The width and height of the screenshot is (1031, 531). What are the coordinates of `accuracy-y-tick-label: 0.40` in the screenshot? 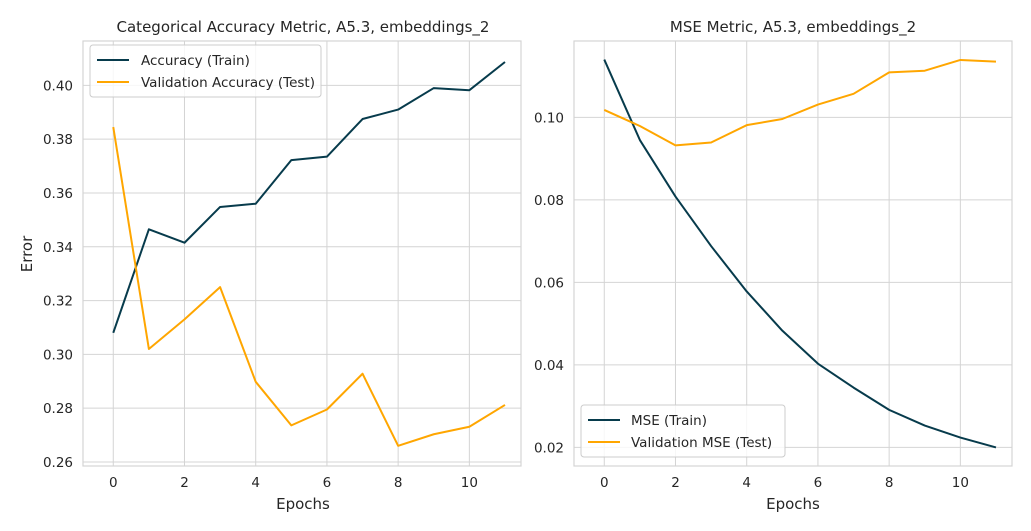 It's located at (58, 86).